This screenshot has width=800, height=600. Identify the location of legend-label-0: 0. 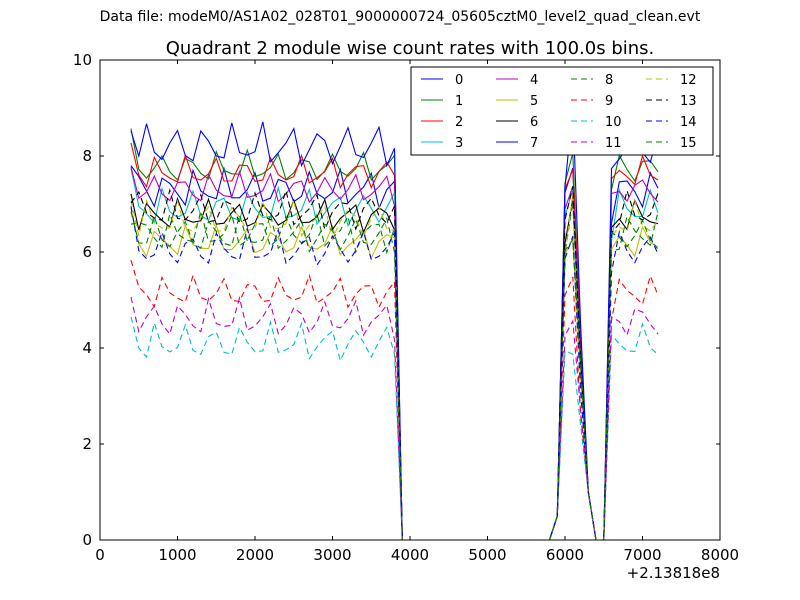
(459, 80).